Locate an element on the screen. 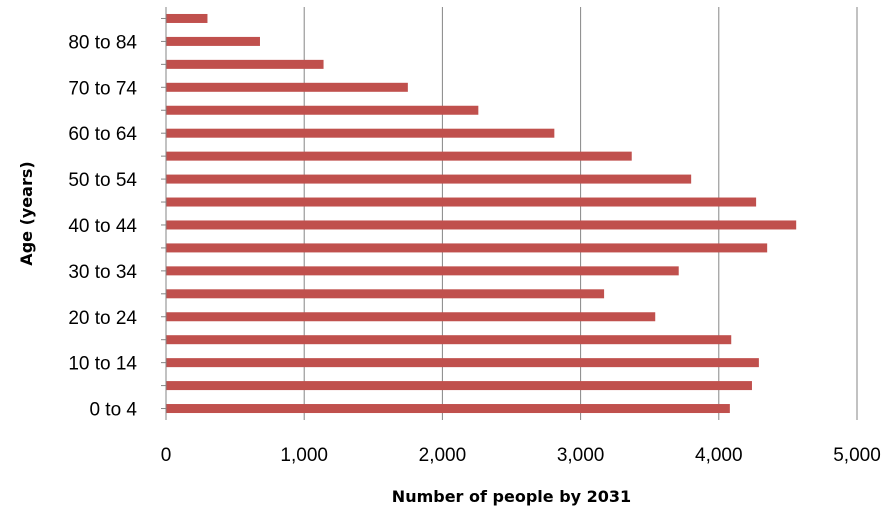  x-axis-ticks: 0 1,000 2,000 3,000 4,000 5,000 is located at coordinates (521, 455).